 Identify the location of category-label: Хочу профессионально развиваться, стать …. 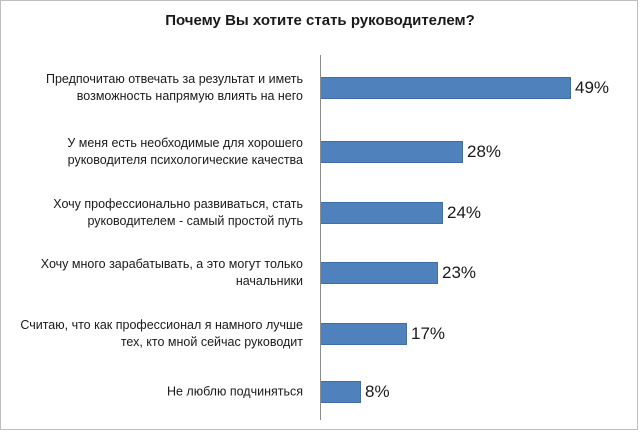
(178, 212).